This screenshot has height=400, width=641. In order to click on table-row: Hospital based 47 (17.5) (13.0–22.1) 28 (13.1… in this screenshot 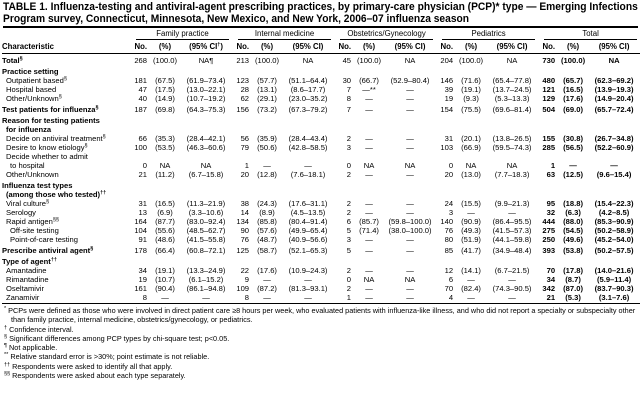, I will do `click(321, 89)`.